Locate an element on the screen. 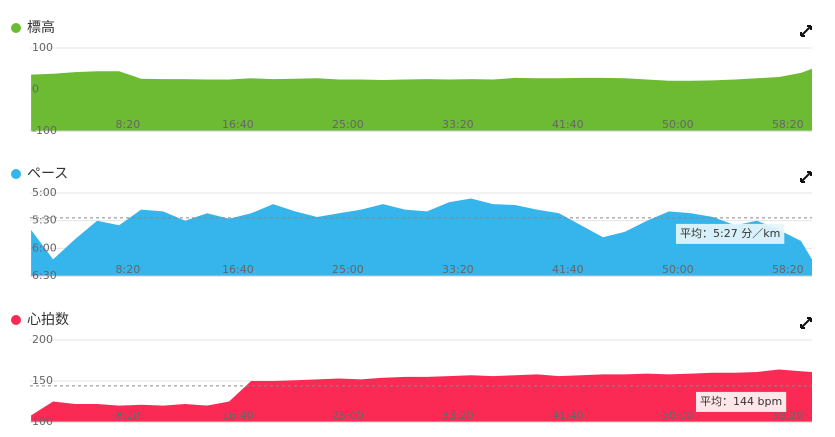 The width and height of the screenshot is (835, 437). y-tick-label: 150 is located at coordinates (42, 380).